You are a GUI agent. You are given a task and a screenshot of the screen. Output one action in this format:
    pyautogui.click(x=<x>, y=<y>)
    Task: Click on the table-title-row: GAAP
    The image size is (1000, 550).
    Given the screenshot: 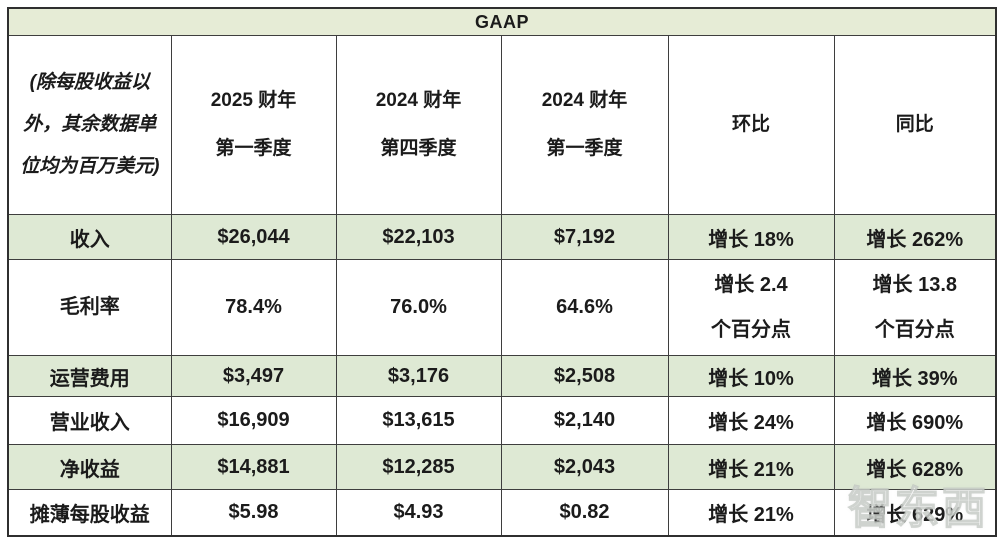 What is the action you would take?
    pyautogui.click(x=502, y=21)
    